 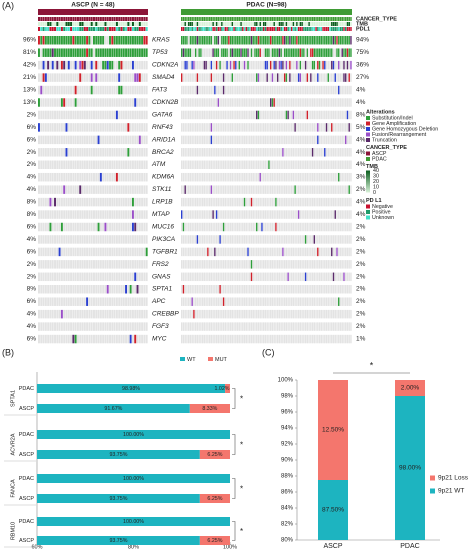 What do you see at coordinates (118, 499) in the screenshot?
I see `value-label: 93.75%` at bounding box center [118, 499].